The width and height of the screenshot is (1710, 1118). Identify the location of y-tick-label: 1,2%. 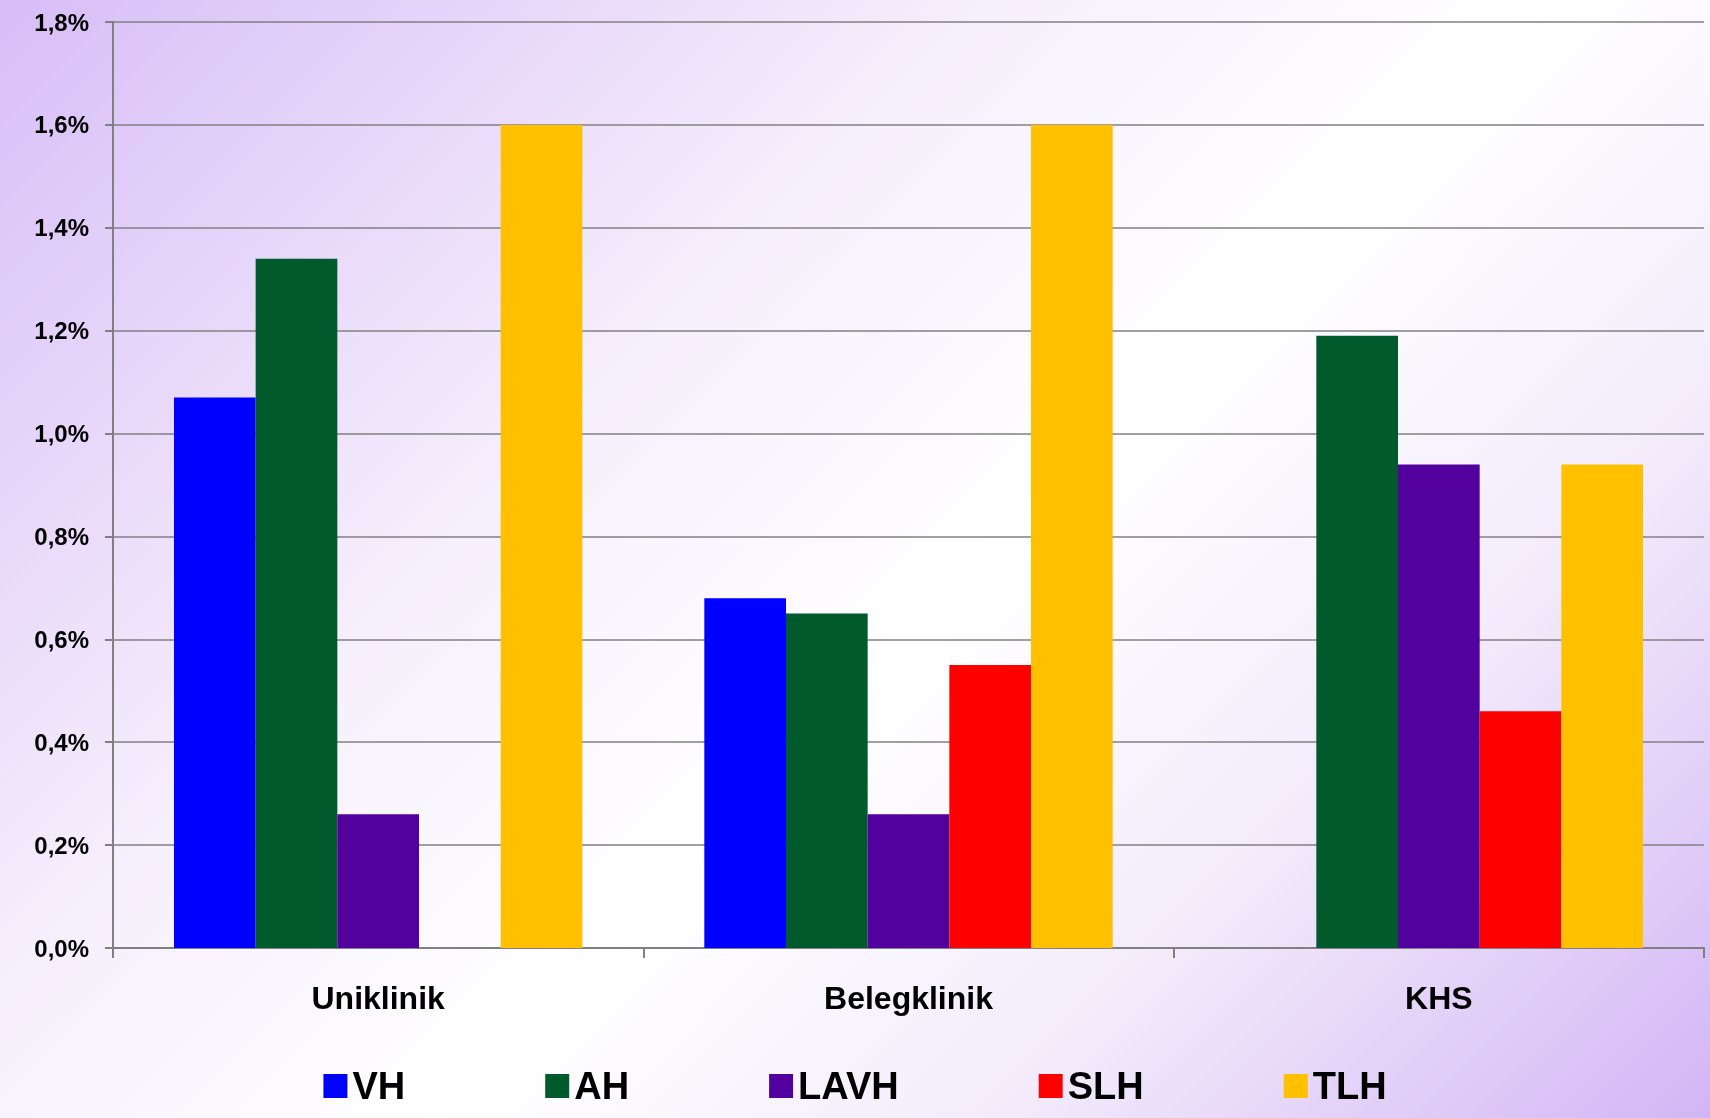
(61, 331).